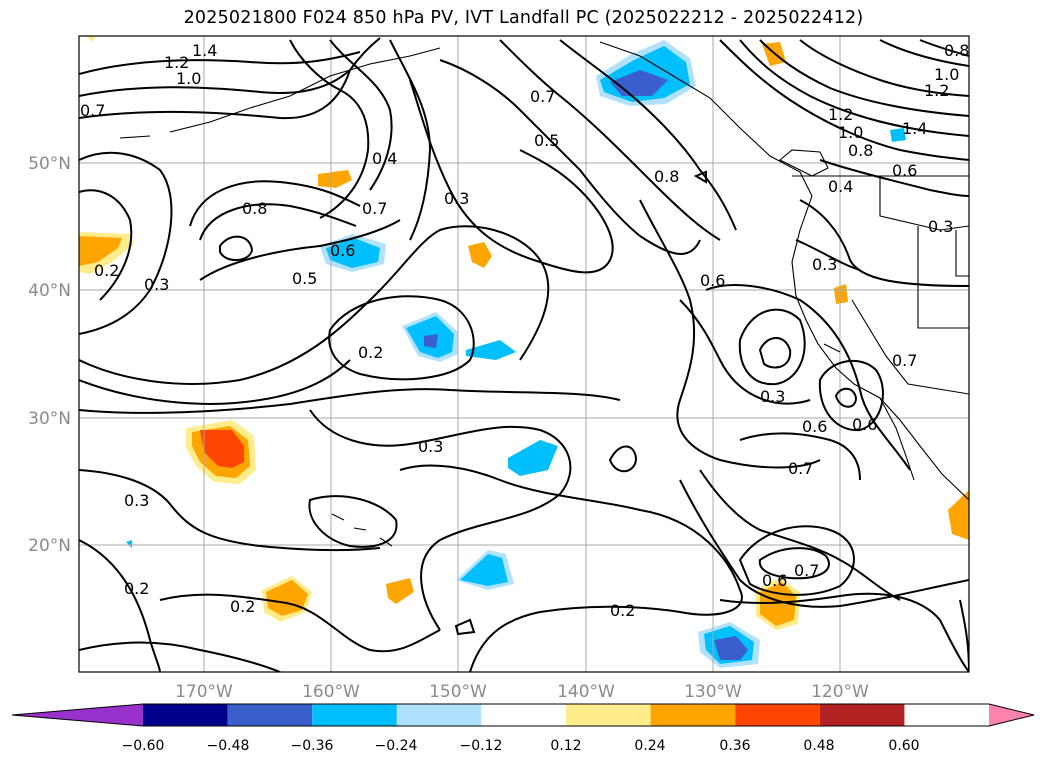 The image size is (1047, 765). I want to click on lon-label: 130°W, so click(713, 692).